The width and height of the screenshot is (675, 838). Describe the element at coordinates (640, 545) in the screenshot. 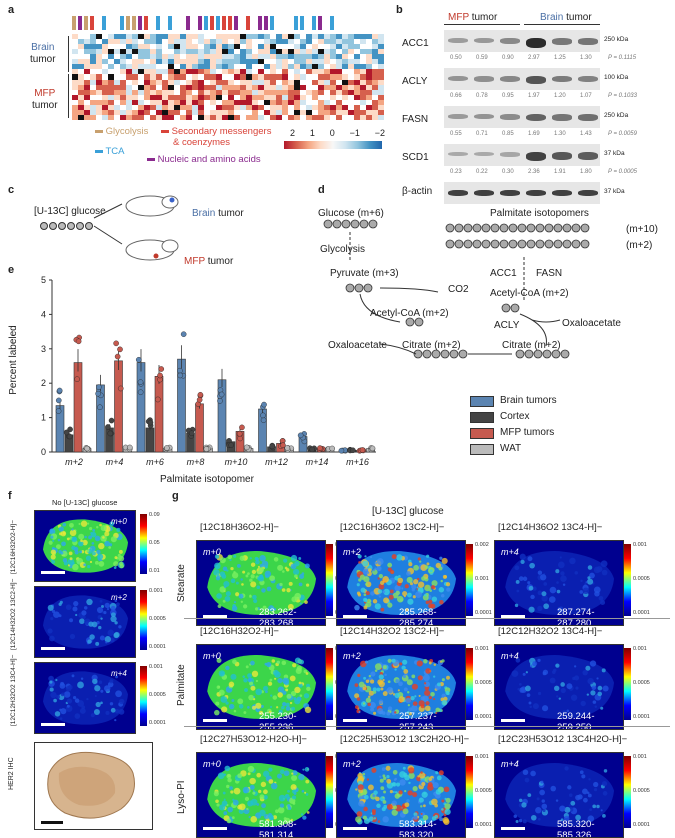

I see `colorbar-tick: 0.001` at that location.